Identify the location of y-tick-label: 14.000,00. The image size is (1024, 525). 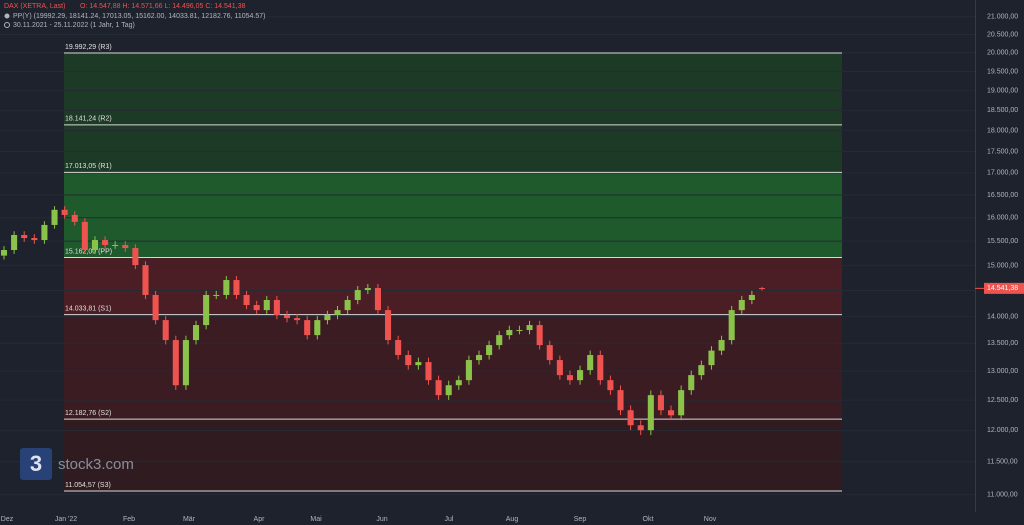
(1002, 316).